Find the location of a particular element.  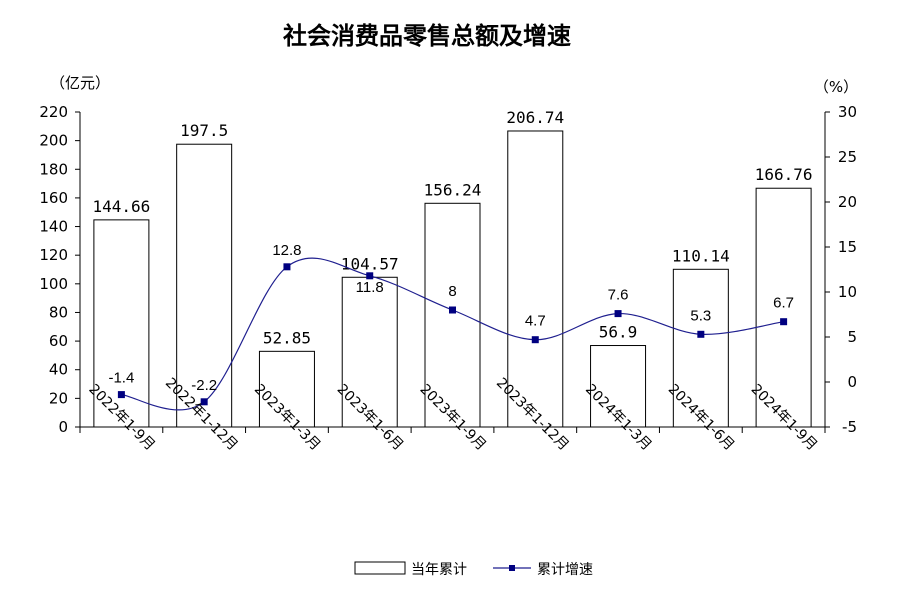

bar-value-label: 197.5 is located at coordinates (204, 130).